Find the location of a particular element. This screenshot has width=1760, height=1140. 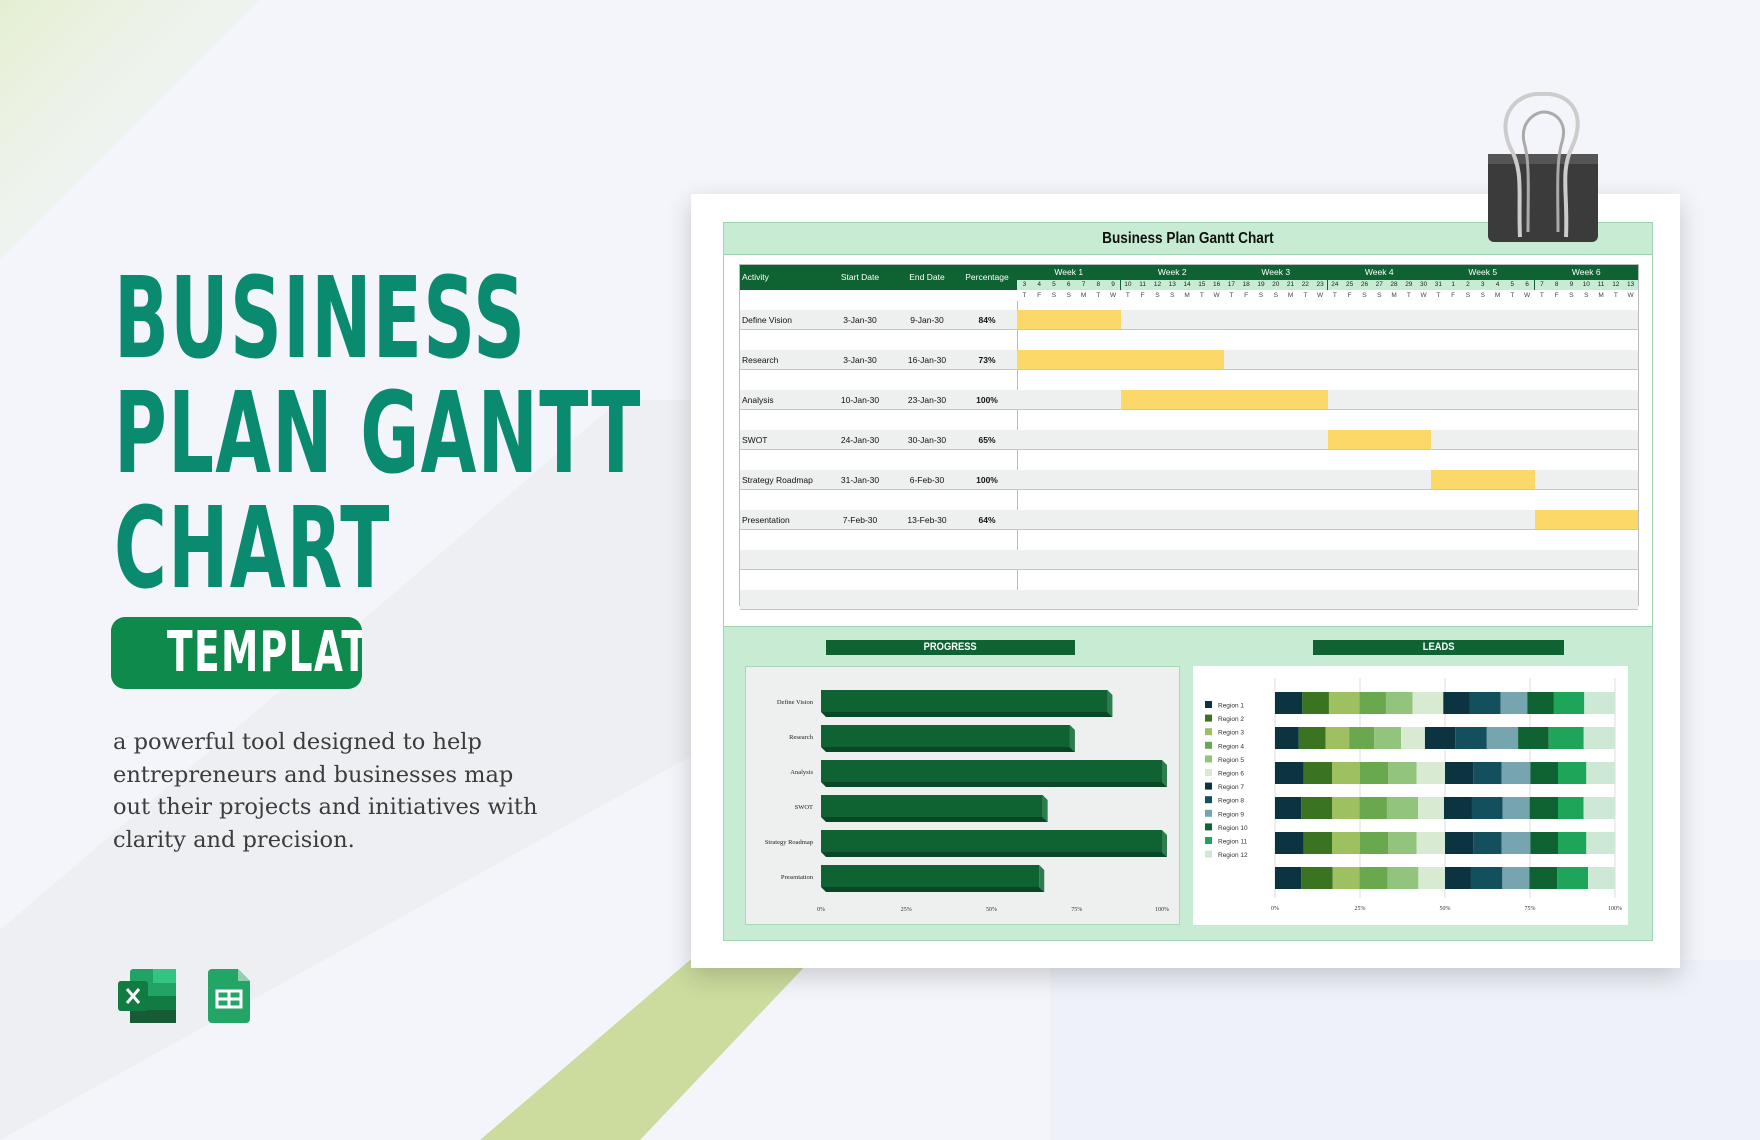

percentage-cell: 73% is located at coordinates (987, 360).